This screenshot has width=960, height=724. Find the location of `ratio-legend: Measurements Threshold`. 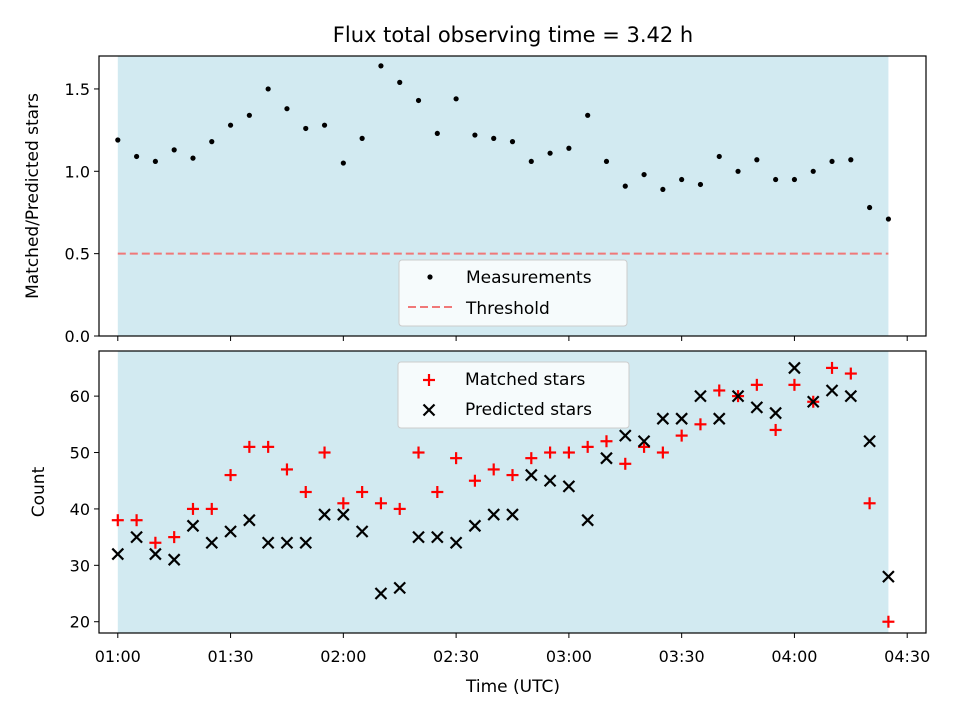

ratio-legend: Measurements Threshold is located at coordinates (513, 293).